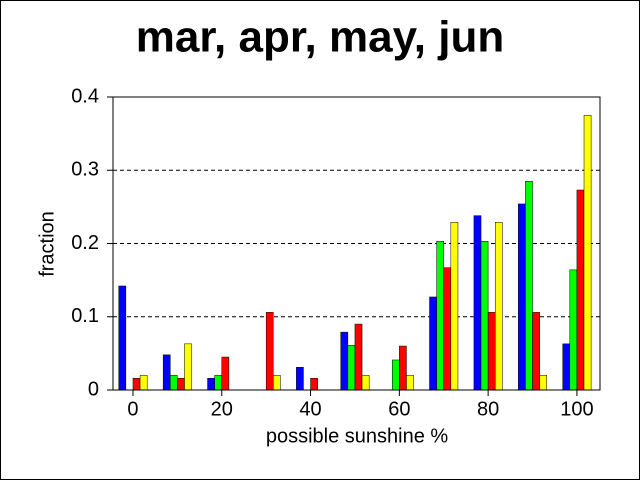  I want to click on y-tick-label: 0.1, so click(85, 316).